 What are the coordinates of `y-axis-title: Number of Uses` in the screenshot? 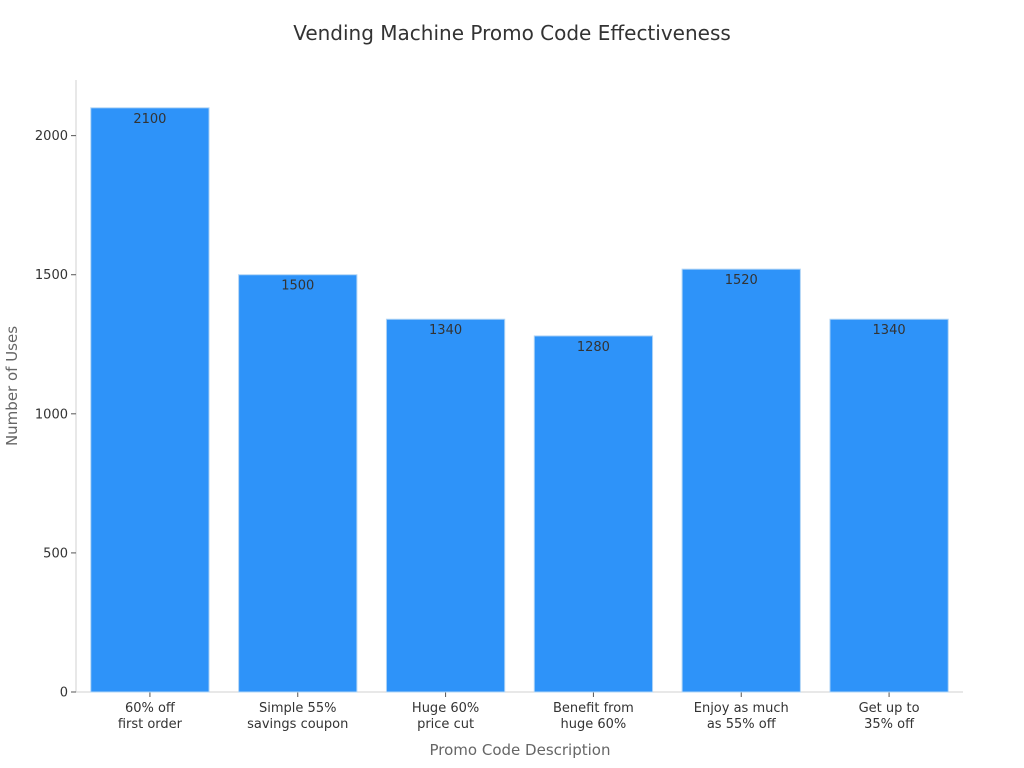 It's located at (12, 386).